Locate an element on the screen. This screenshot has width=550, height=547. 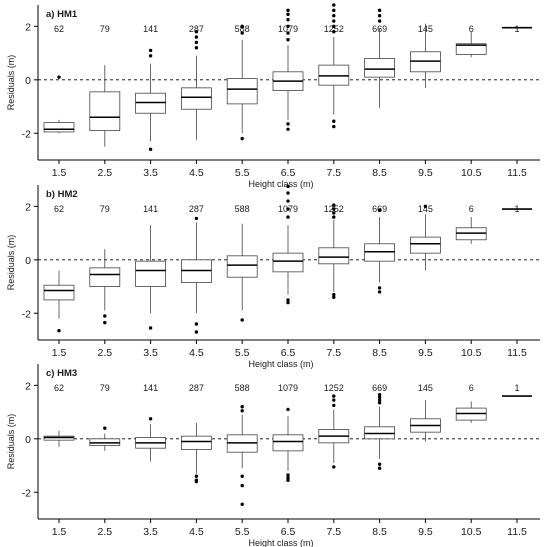
count-label: 79 is located at coordinates (105, 29).